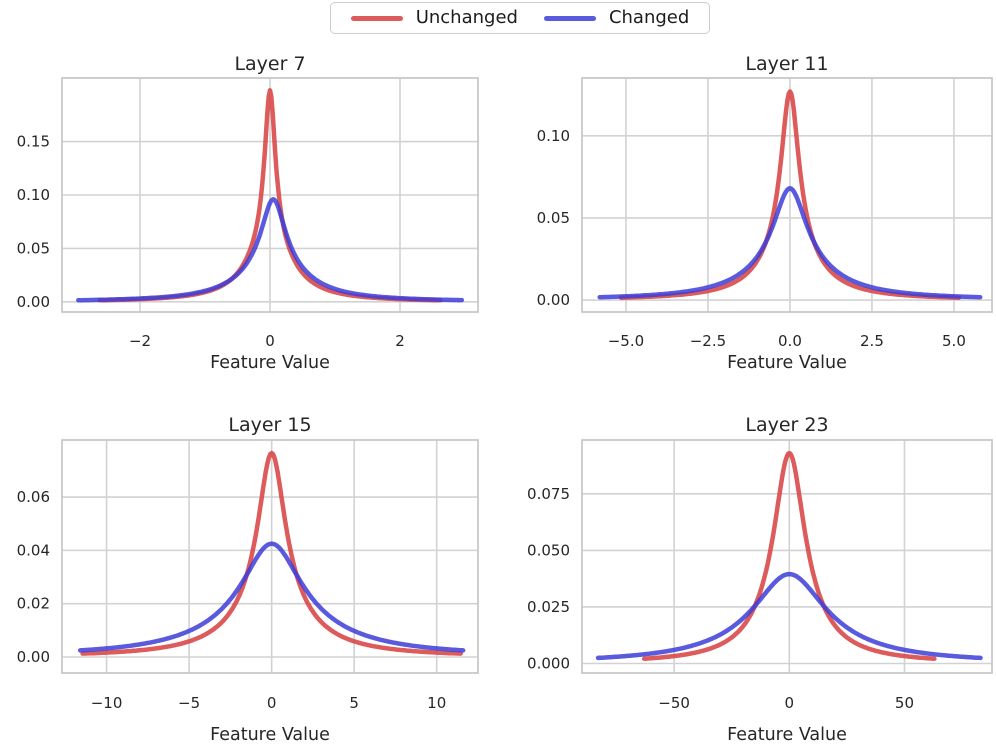 The width and height of the screenshot is (996, 747). I want to click on y-tick-label: 0.000, so click(548, 663).